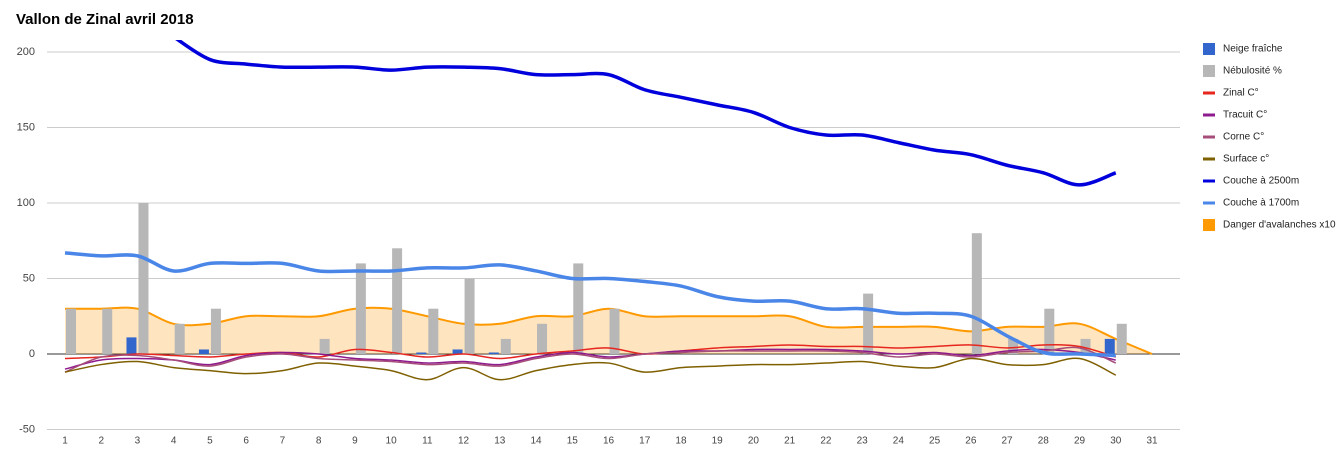 The width and height of the screenshot is (1337, 464). Describe the element at coordinates (1243, 137) in the screenshot. I see `legend-label: Corne C°` at that location.